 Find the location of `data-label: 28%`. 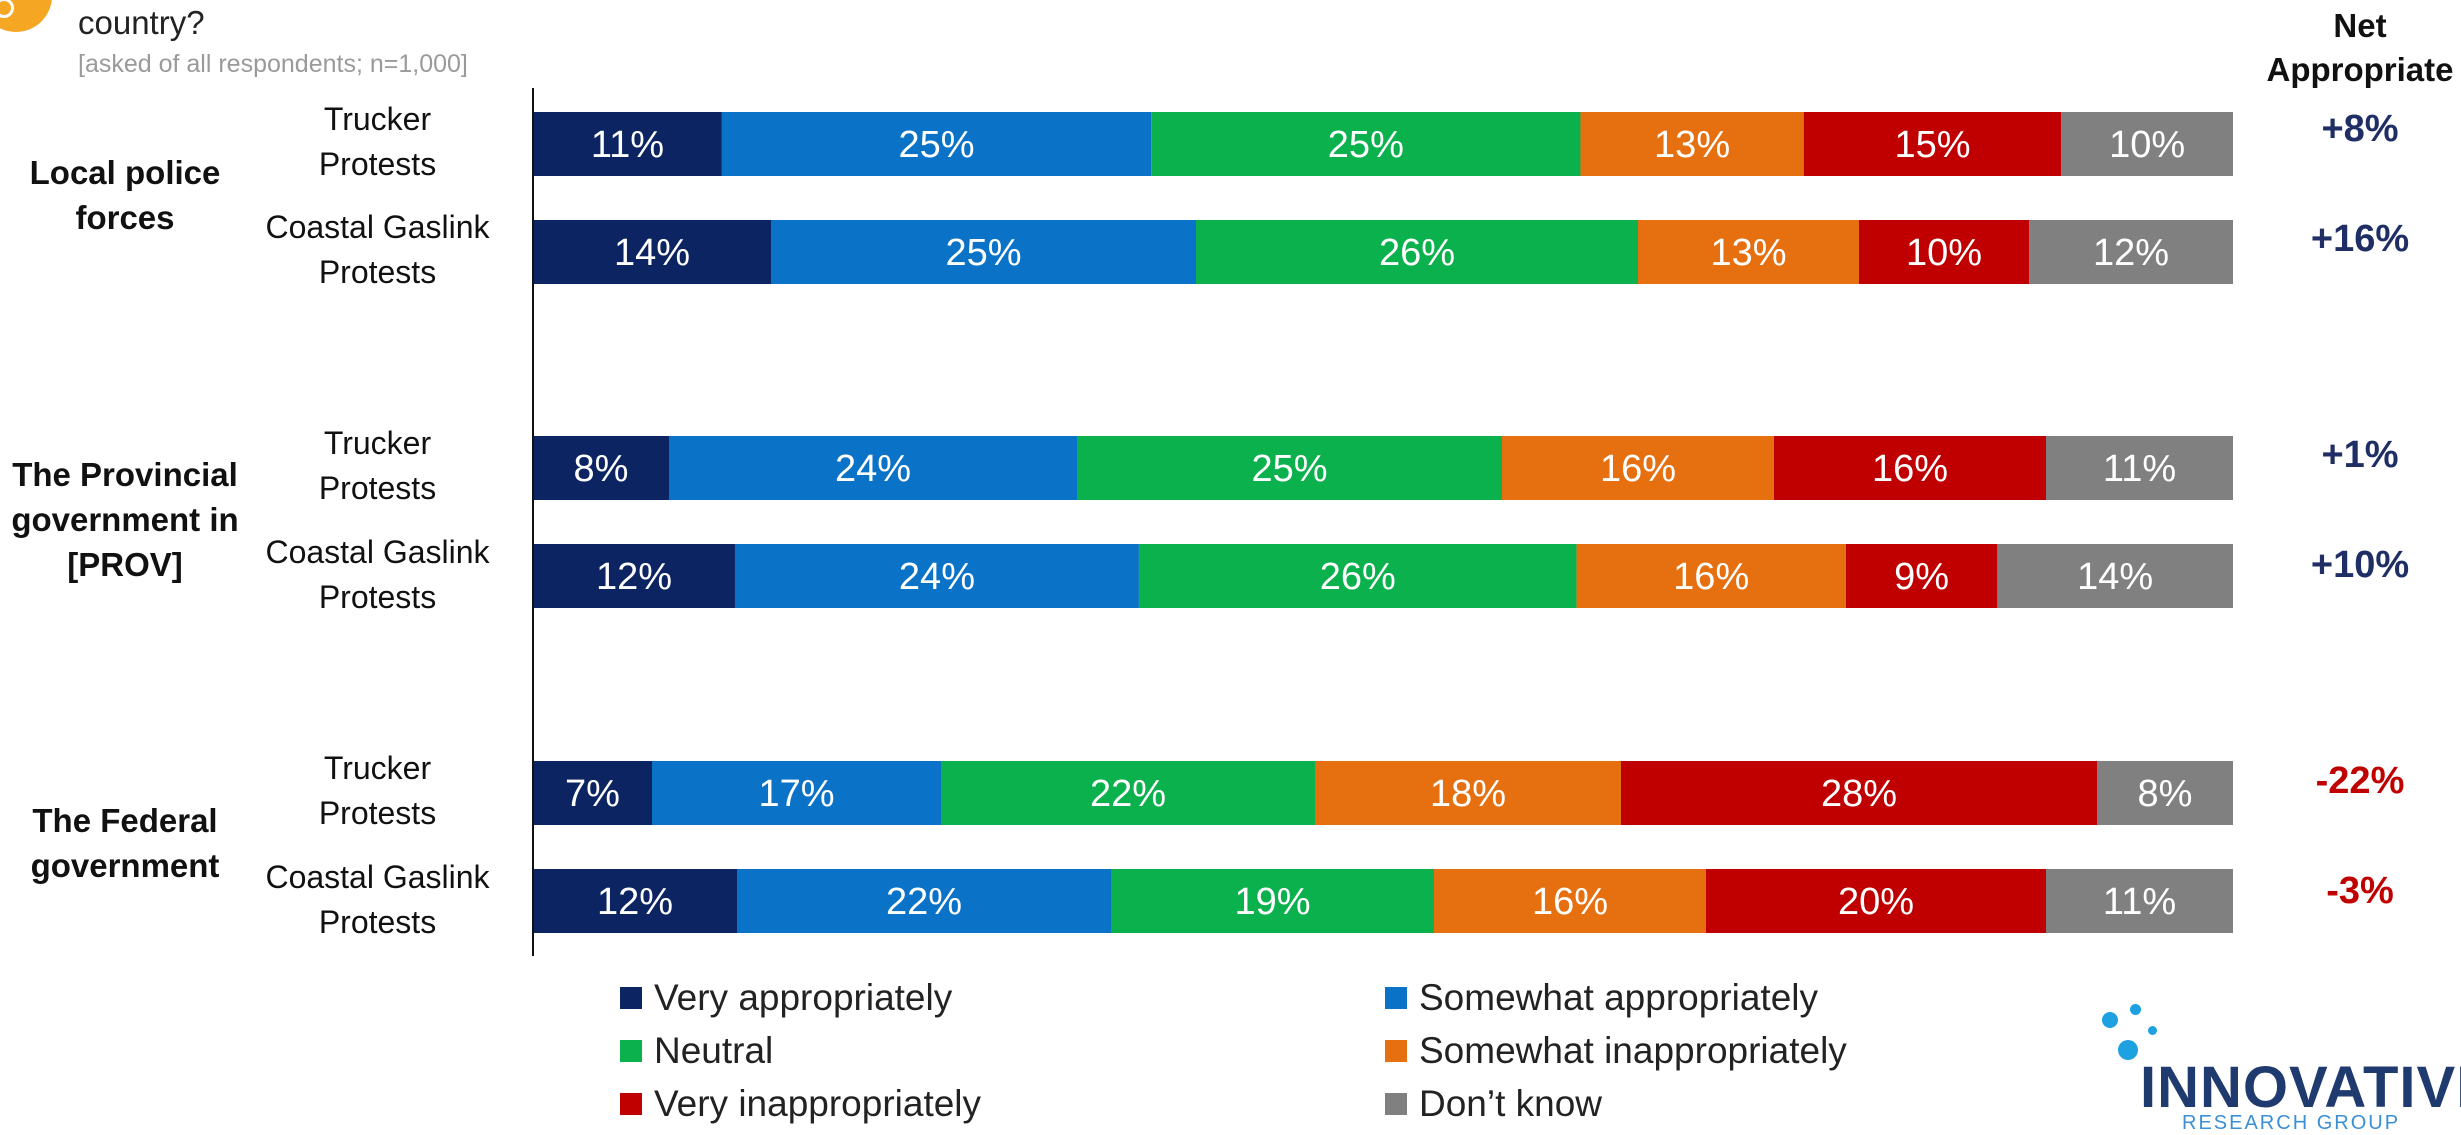

data-label: 28% is located at coordinates (1859, 794).